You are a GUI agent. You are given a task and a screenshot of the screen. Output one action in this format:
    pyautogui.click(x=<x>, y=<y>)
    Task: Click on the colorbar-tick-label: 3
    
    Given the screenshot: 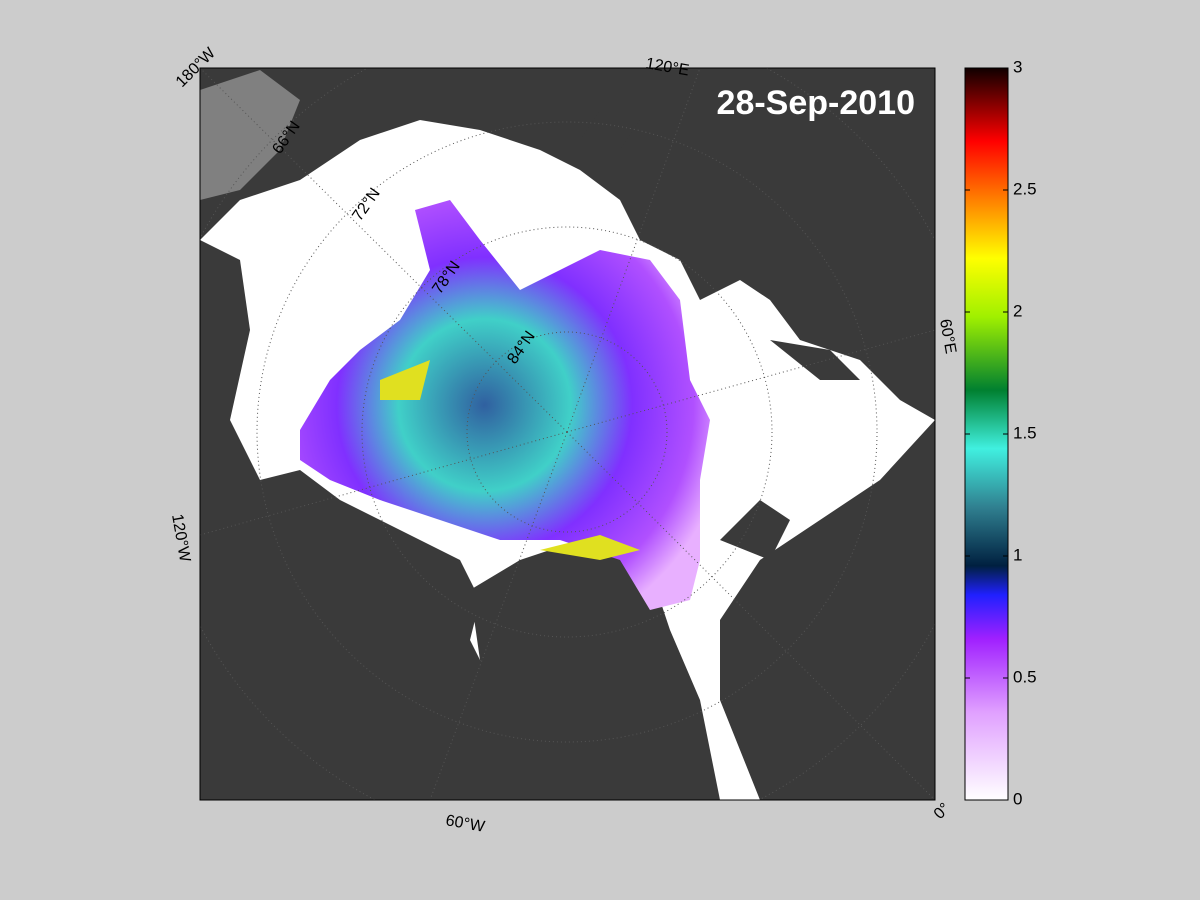 What is the action you would take?
    pyautogui.click(x=1017, y=66)
    